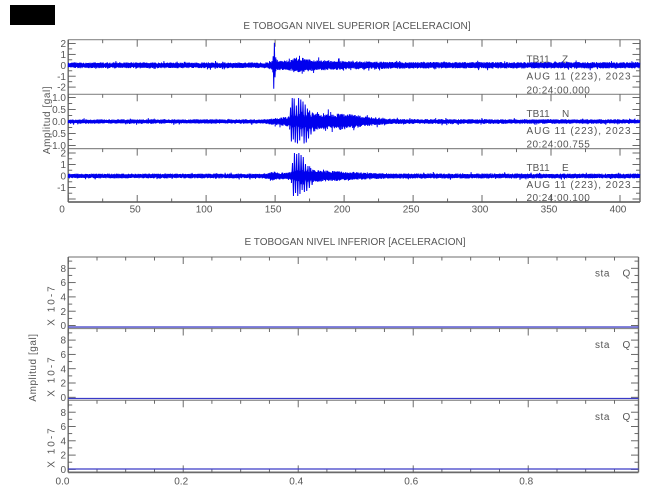 This screenshot has height=500, width=650. I want to click on svg-text: Z, so click(565, 59).